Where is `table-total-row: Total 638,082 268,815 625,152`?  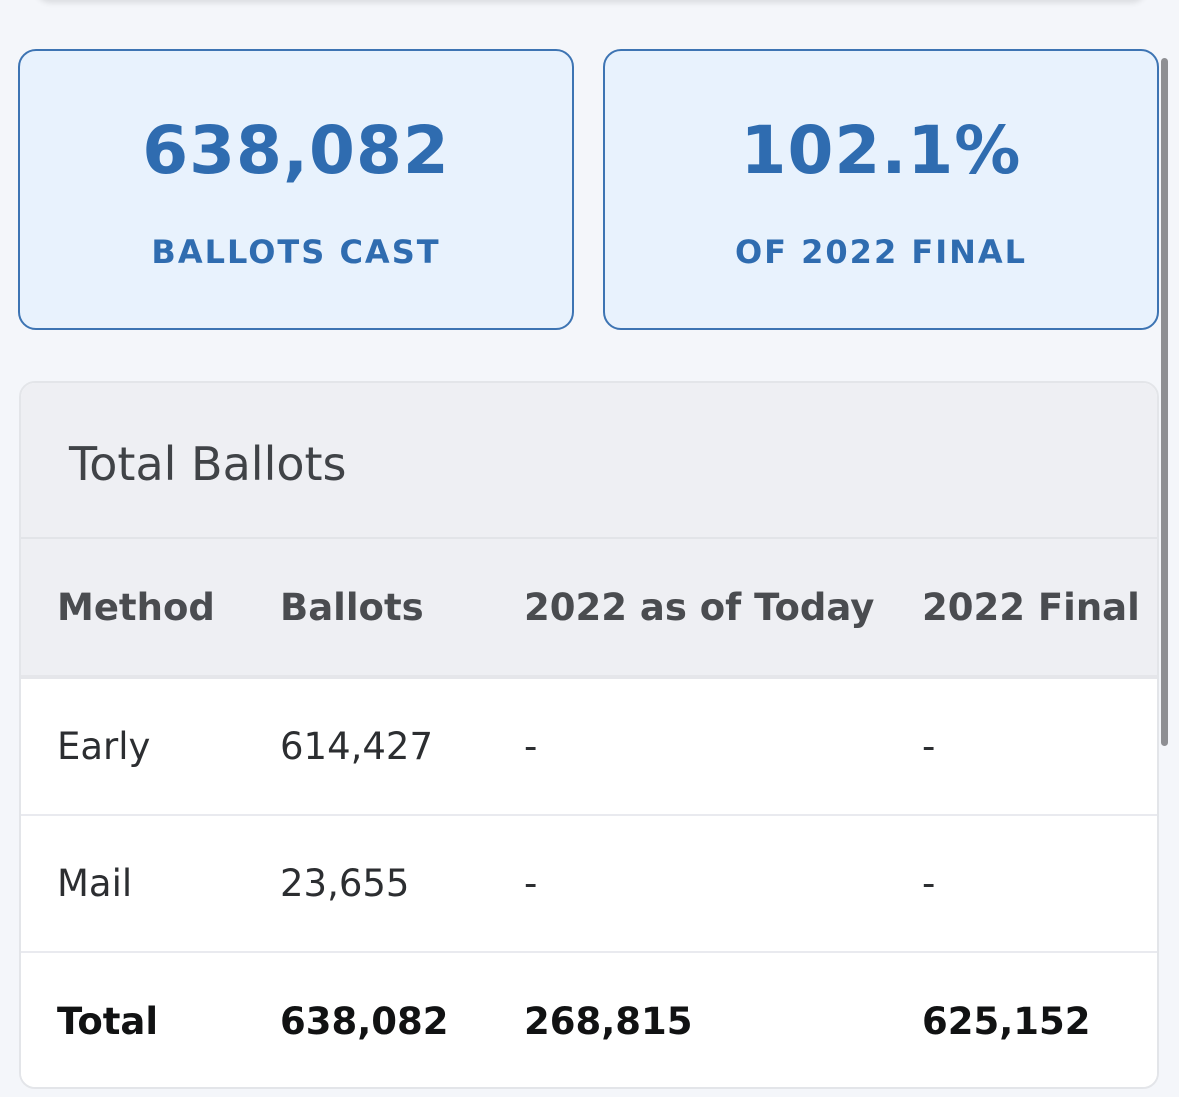
table-total-row: Total 638,082 268,815 625,152 is located at coordinates (589, 1020).